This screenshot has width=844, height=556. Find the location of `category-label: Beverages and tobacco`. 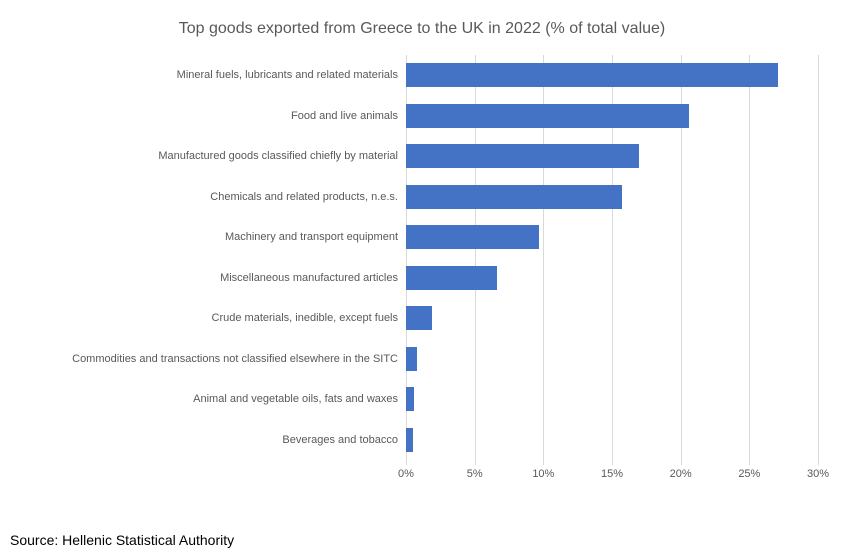

category-label: Beverages and tobacco is located at coordinates (340, 439).